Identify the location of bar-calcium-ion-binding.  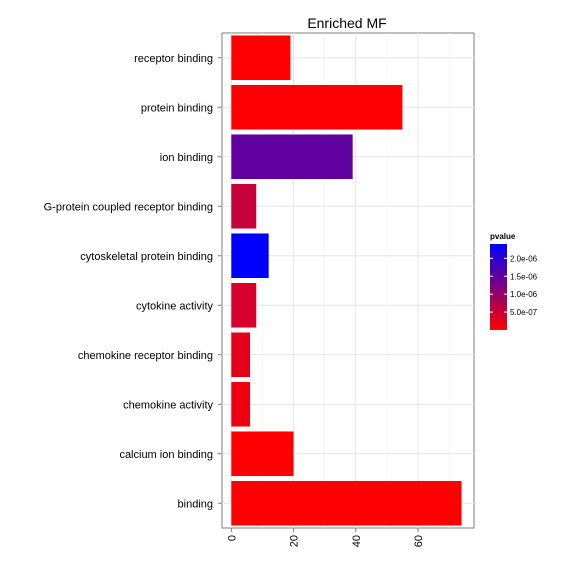
(262, 454).